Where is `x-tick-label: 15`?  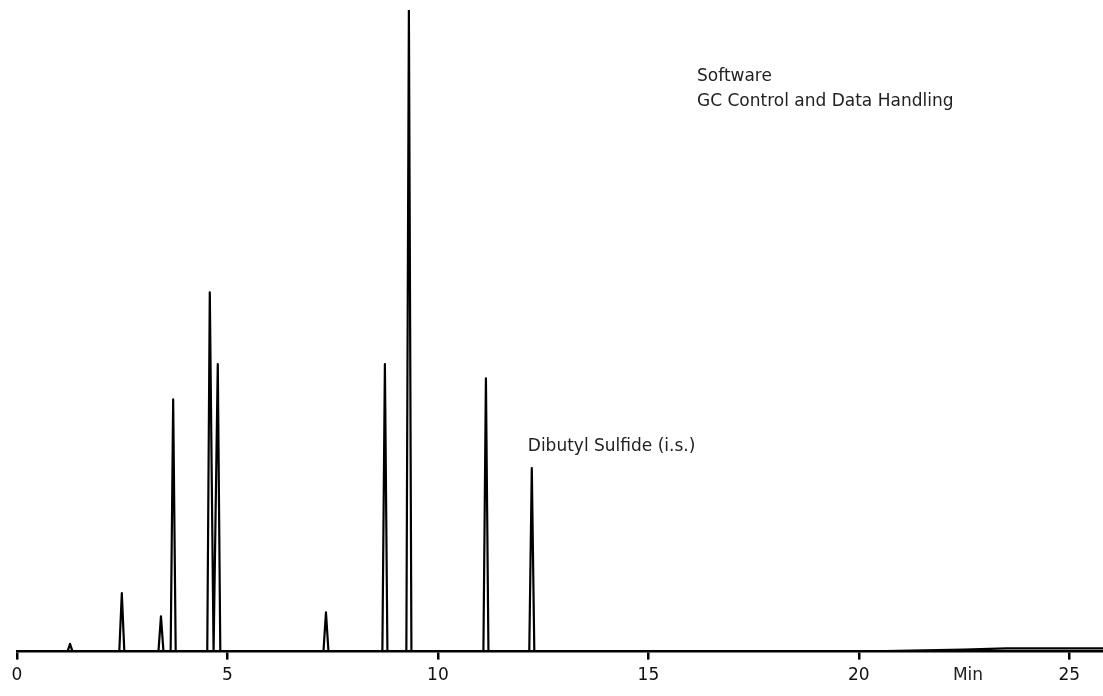 x-tick-label: 15 is located at coordinates (648, 674).